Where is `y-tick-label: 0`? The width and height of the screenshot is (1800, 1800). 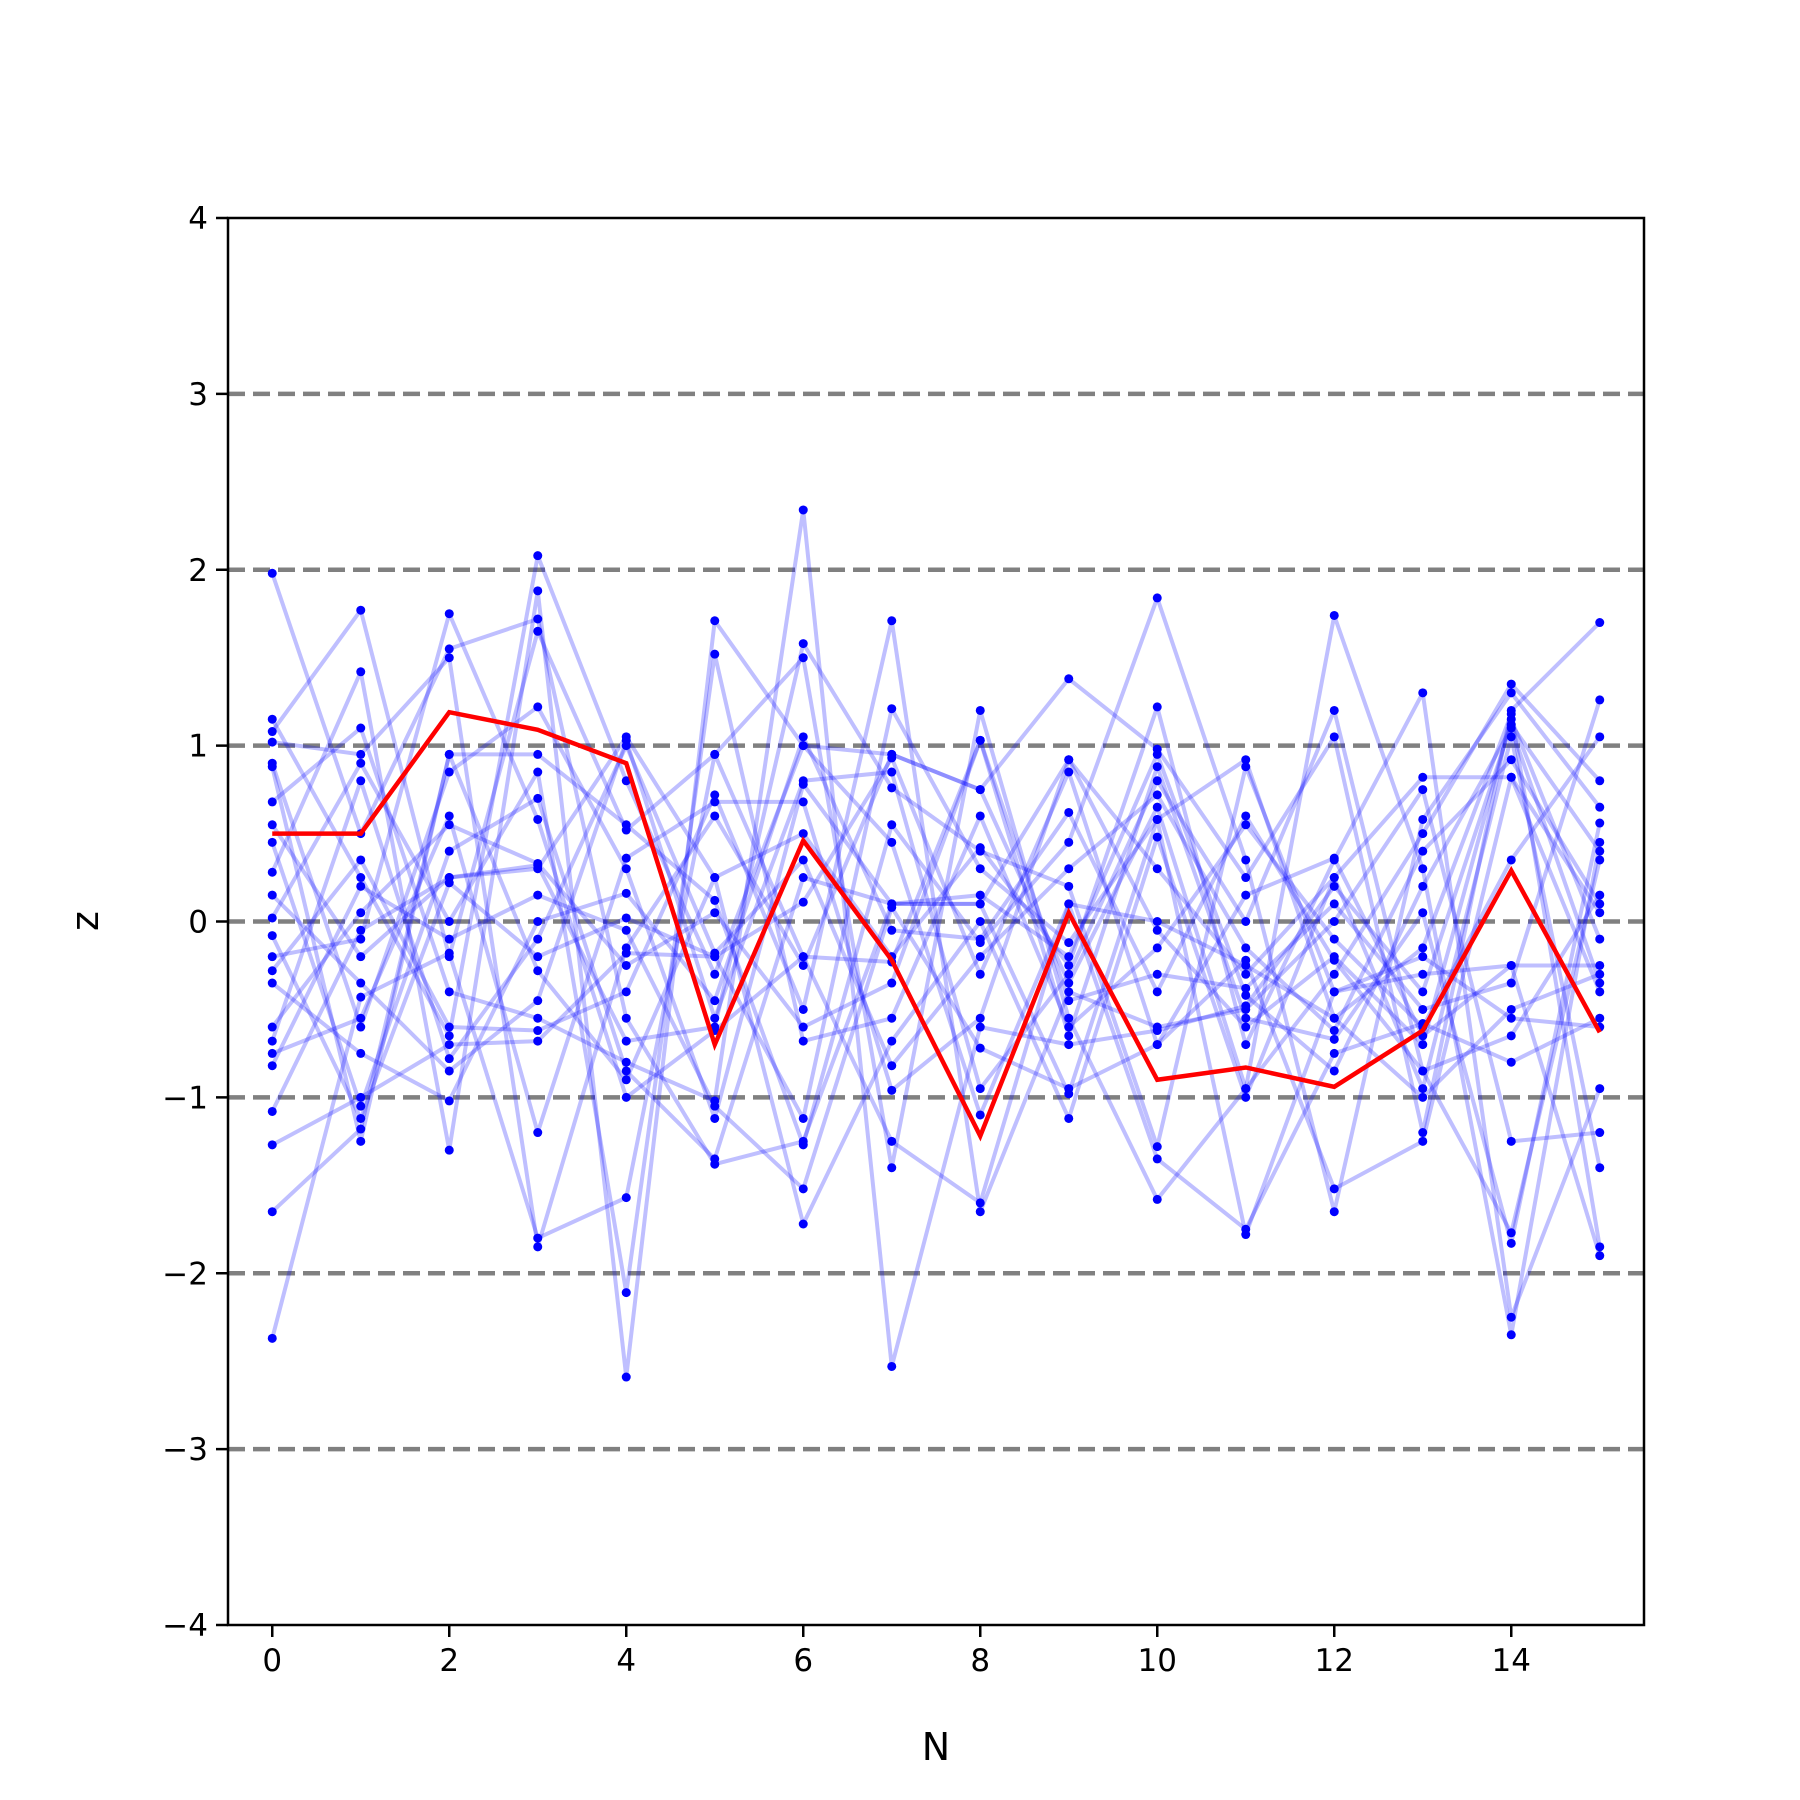 y-tick-label: 0 is located at coordinates (198, 923).